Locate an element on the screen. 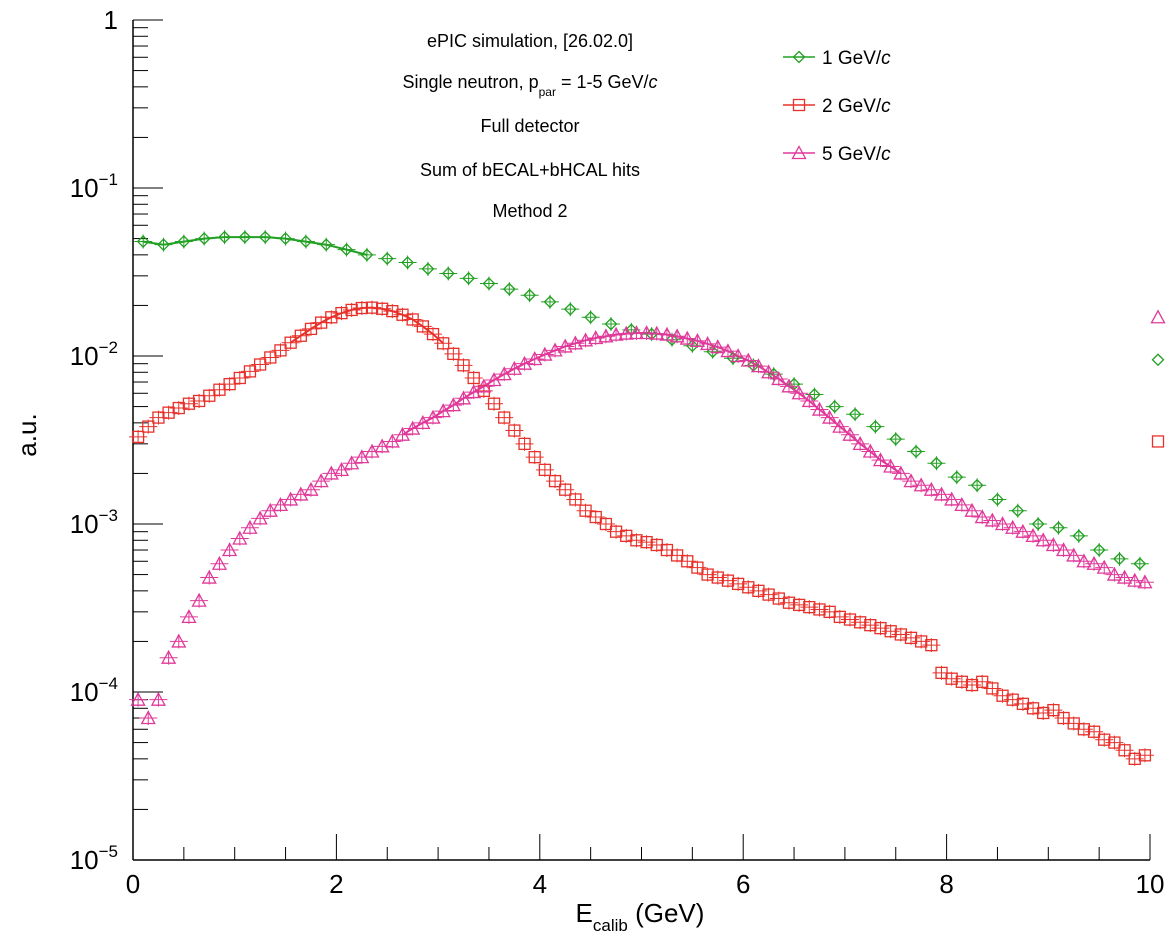 The width and height of the screenshot is (1168, 937). x-tick-label: 10 is located at coordinates (1150, 884).